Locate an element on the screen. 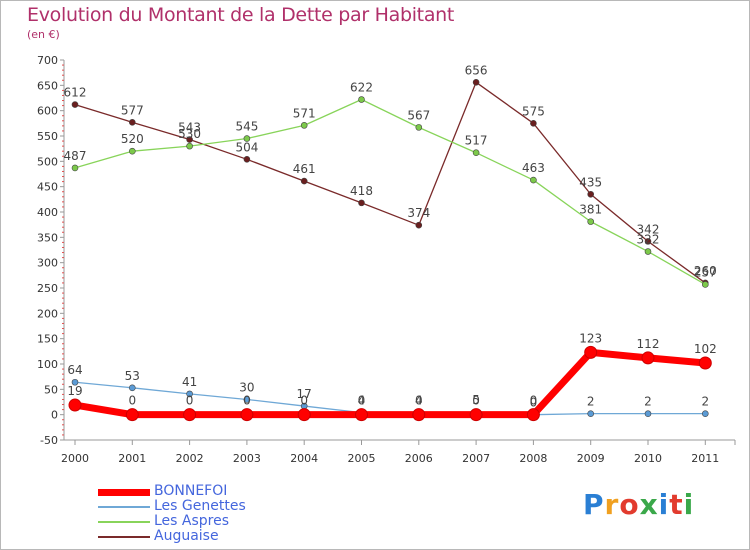 The width and height of the screenshot is (750, 550). logo-letter: x is located at coordinates (649, 504).